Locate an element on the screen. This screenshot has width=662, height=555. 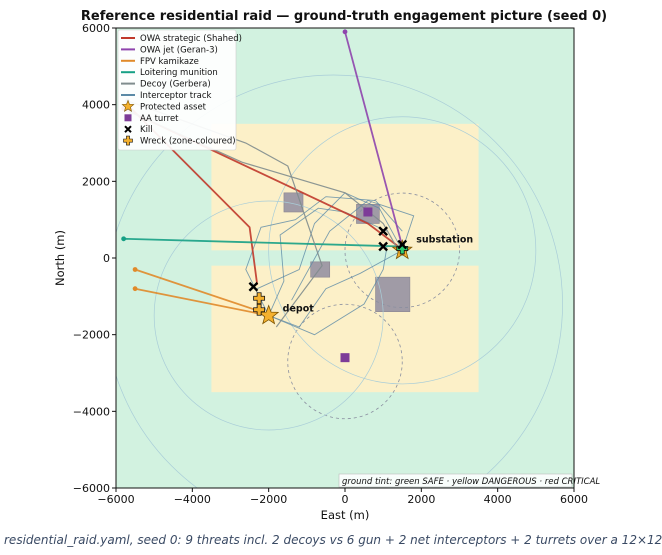
y-tick-label: −2000 is located at coordinates (91, 335).